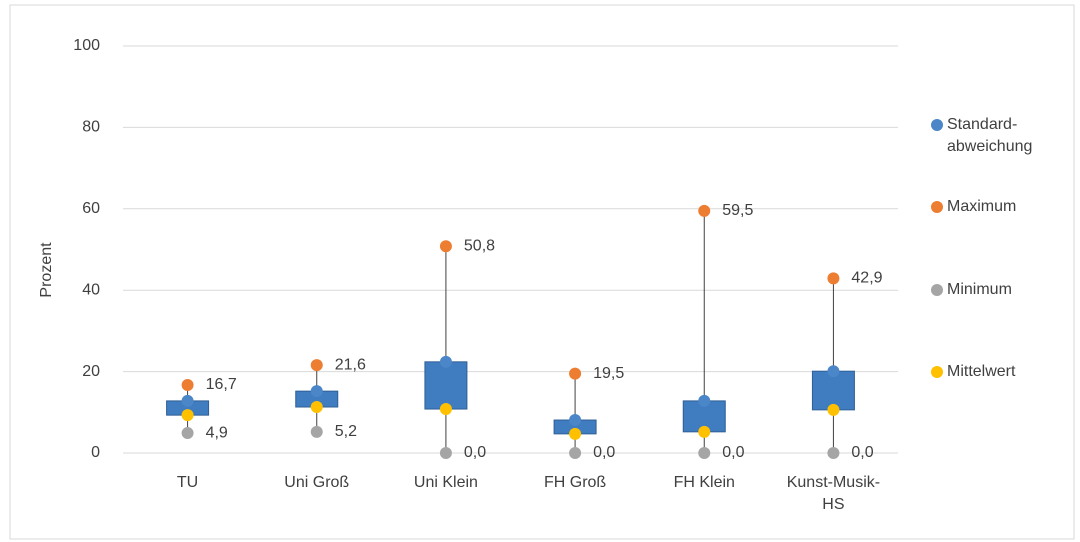 This screenshot has width=1080, height=542. What do you see at coordinates (91, 127) in the screenshot?
I see `y-tick-label: 80` at bounding box center [91, 127].